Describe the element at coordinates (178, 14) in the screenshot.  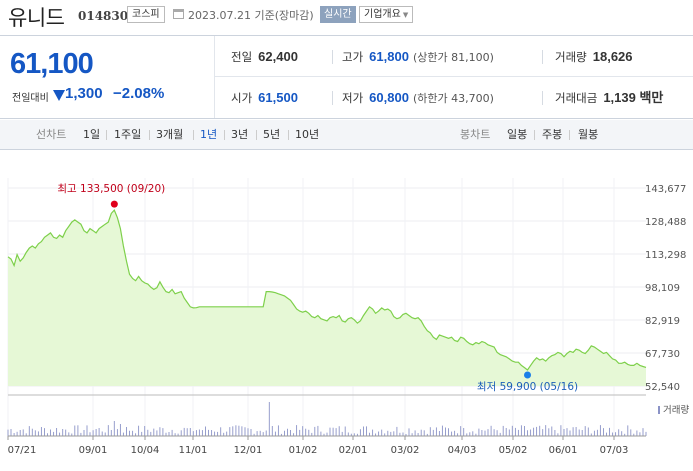
I see `calendar-icon` at that location.